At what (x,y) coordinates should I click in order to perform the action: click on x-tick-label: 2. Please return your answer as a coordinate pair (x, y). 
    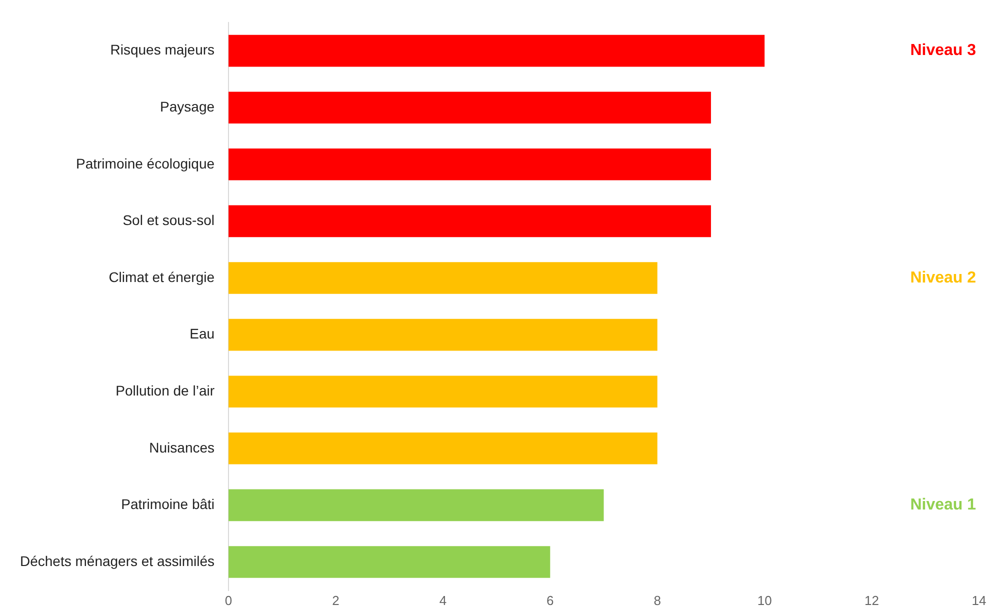
    Looking at the image, I should click on (336, 600).